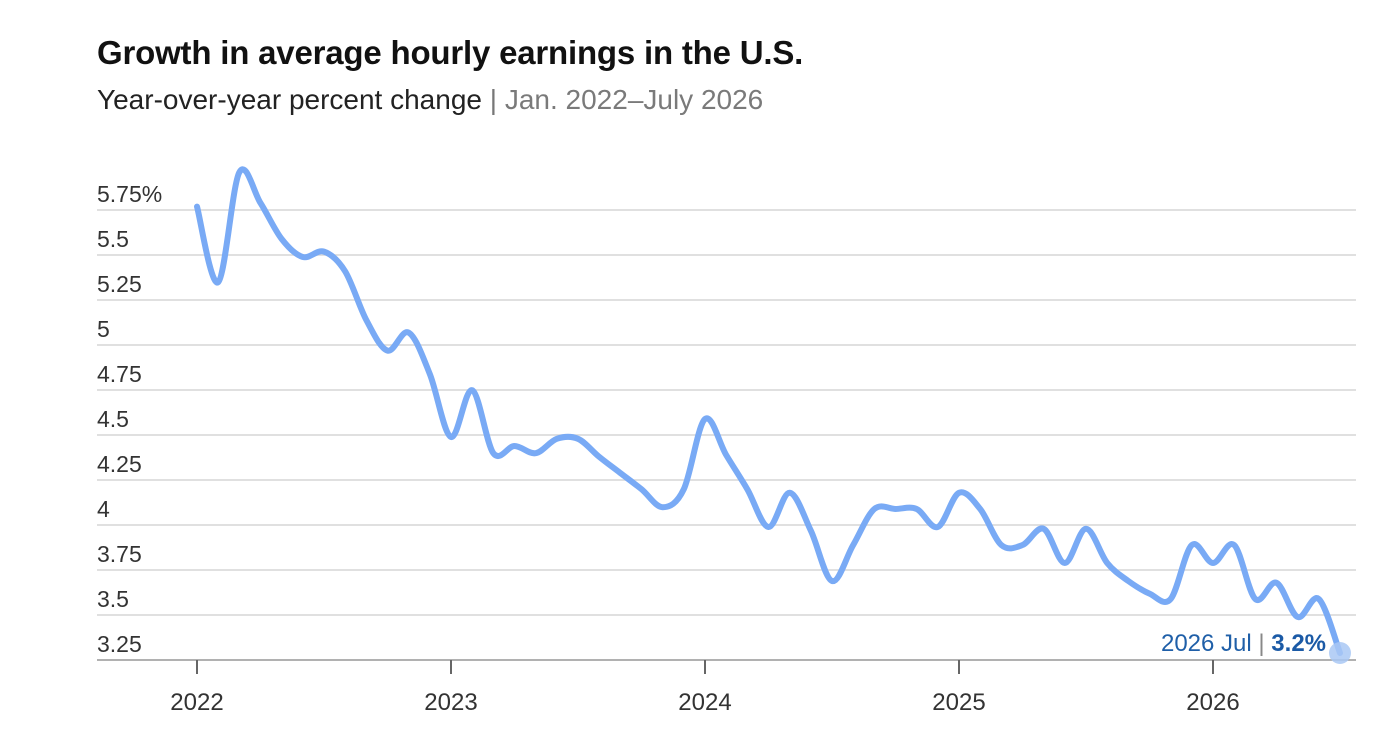  Describe the element at coordinates (119, 284) in the screenshot. I see `y-tick-label: 5.25` at that location.